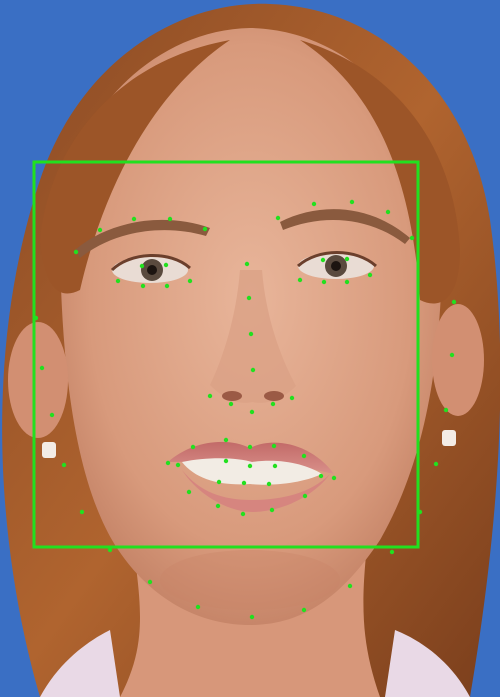 The width and height of the screenshot is (500, 697). Describe the element at coordinates (345, 226) in the screenshot. I see `right-eyebrow` at that location.